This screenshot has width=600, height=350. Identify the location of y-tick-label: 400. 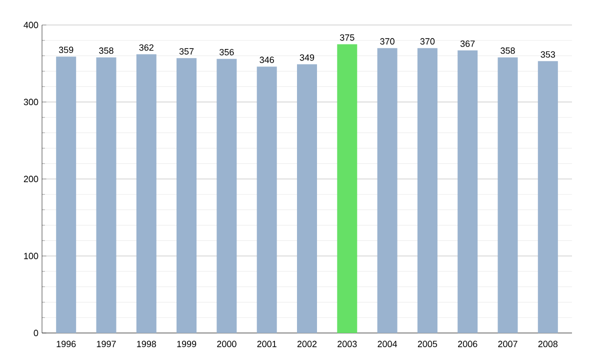
(31, 25).